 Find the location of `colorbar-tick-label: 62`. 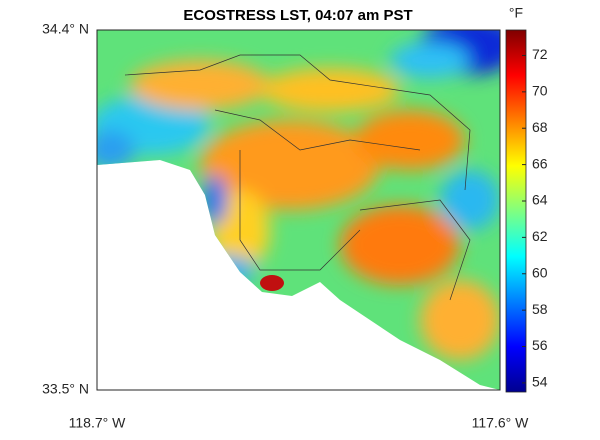

colorbar-tick-label: 62 is located at coordinates (540, 236).